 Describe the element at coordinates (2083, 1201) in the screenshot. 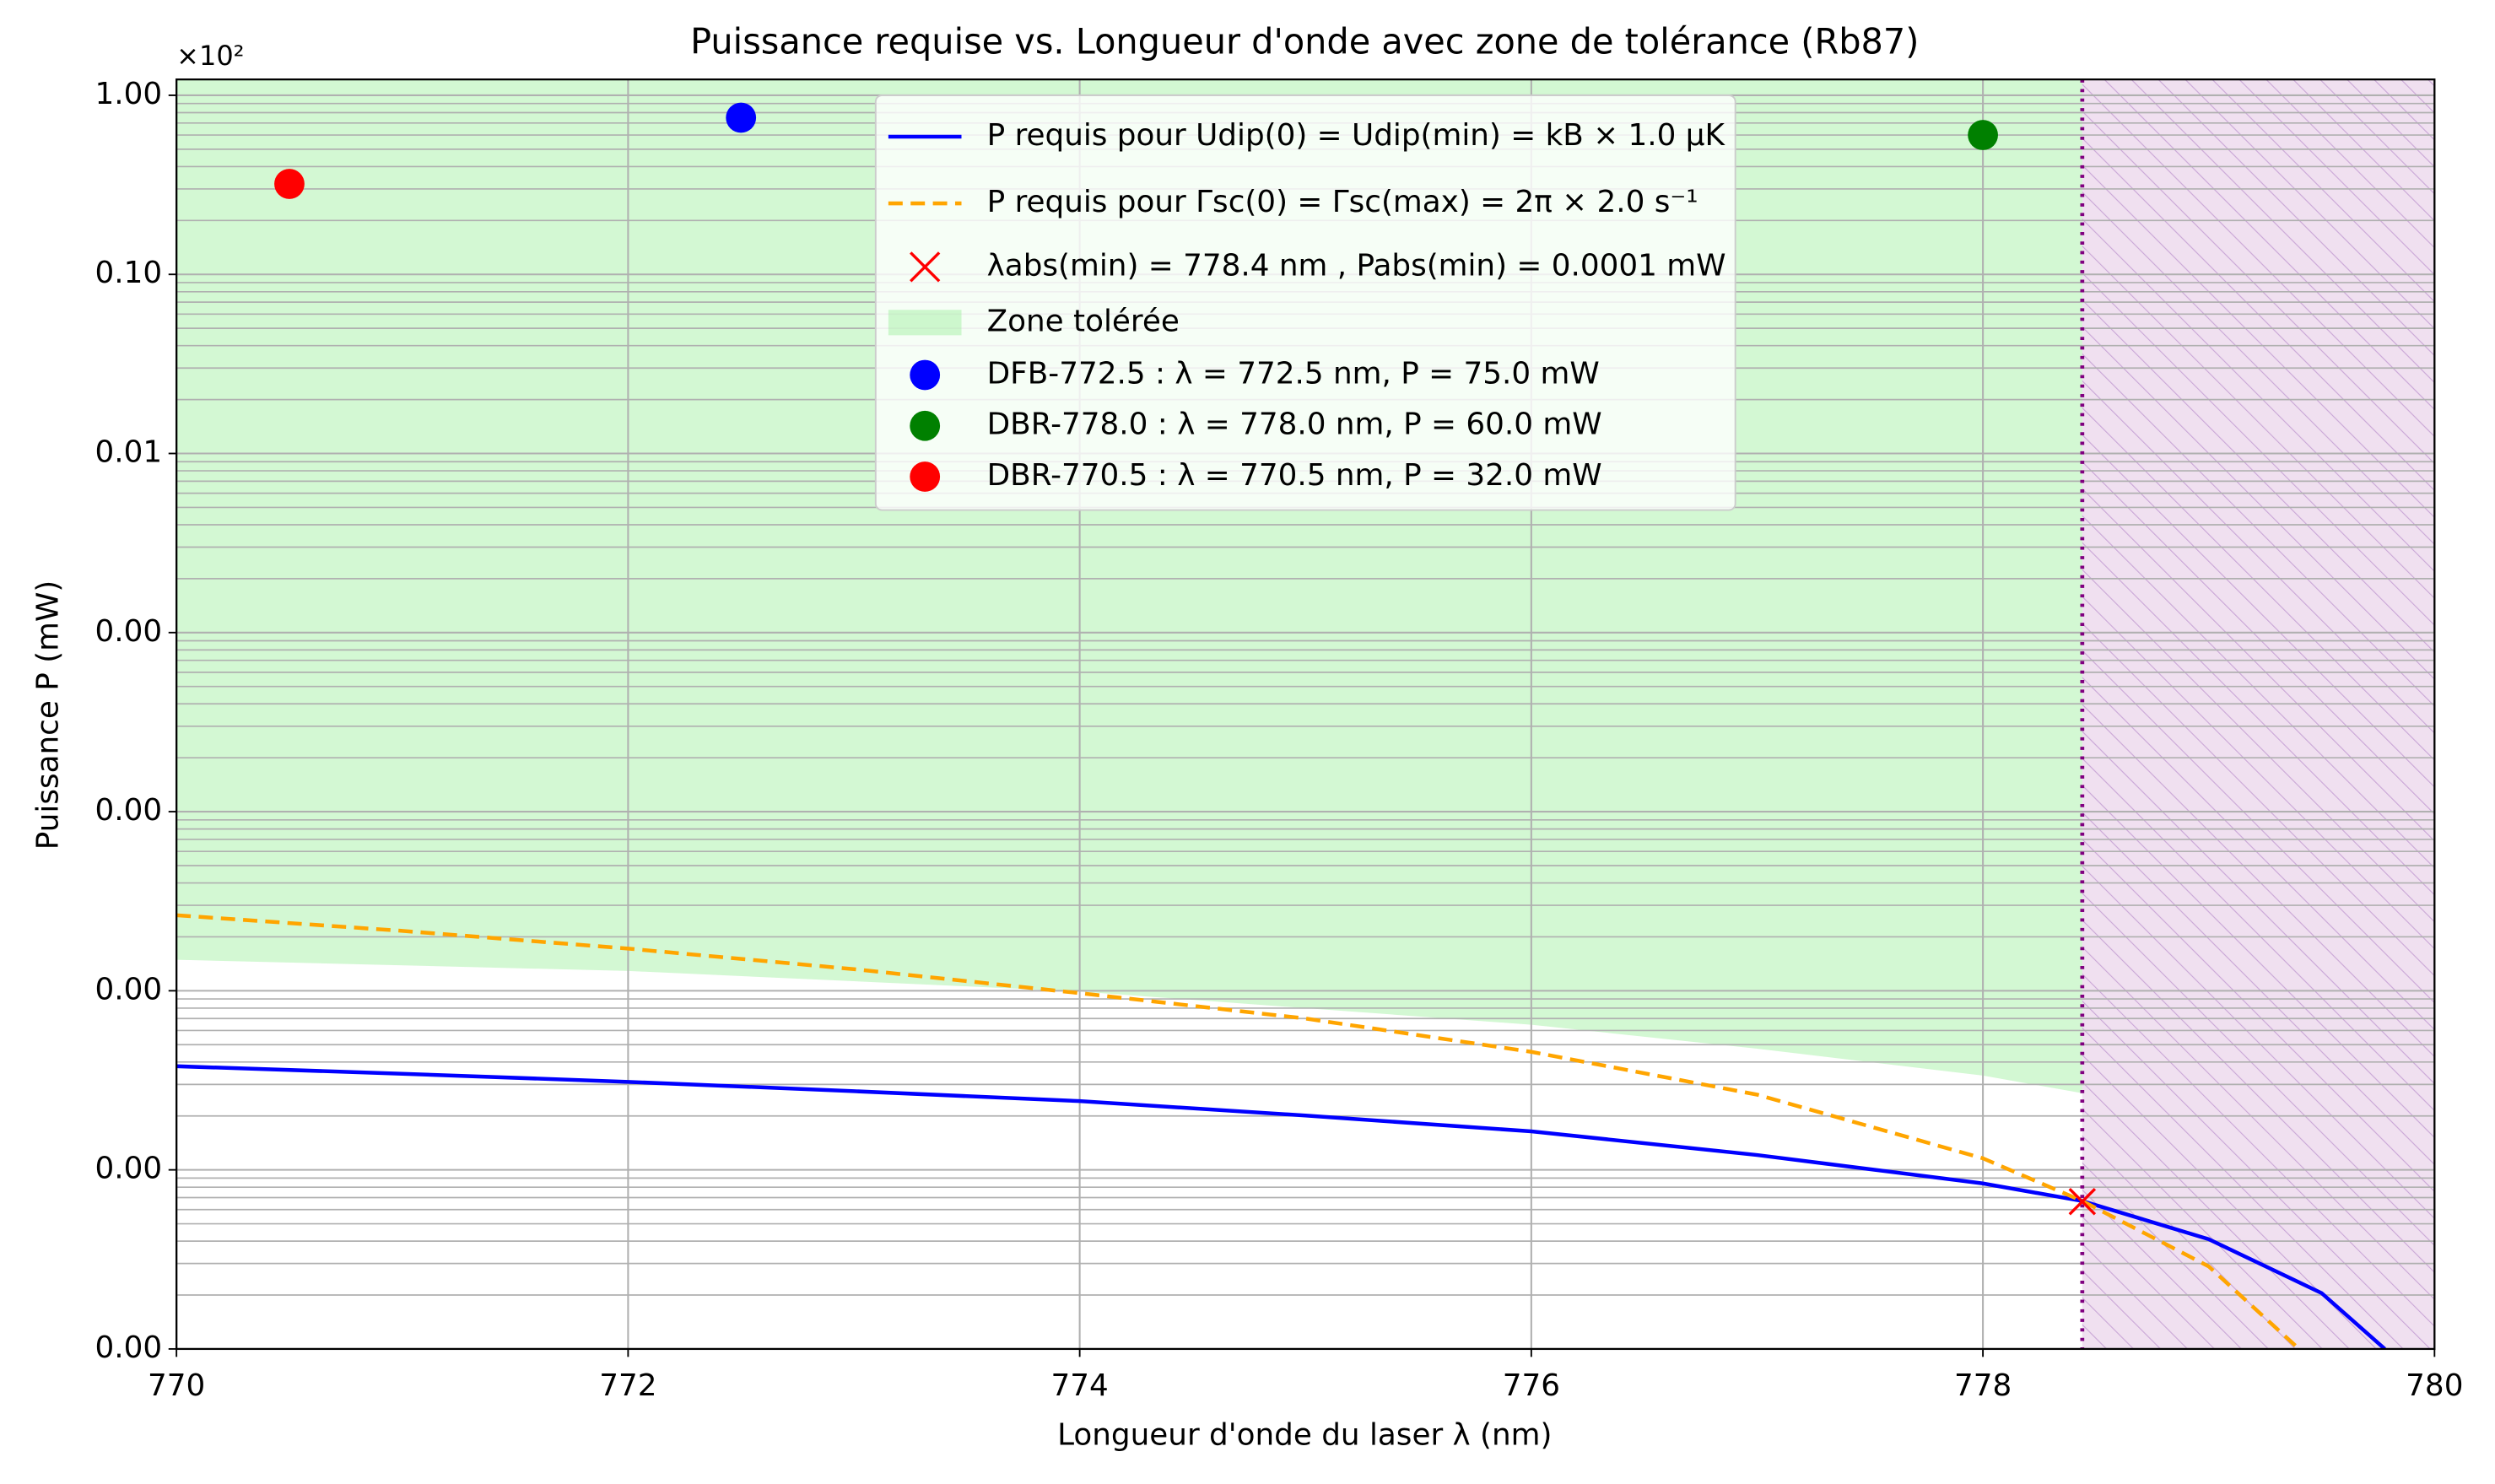

I see `min-marker` at that location.